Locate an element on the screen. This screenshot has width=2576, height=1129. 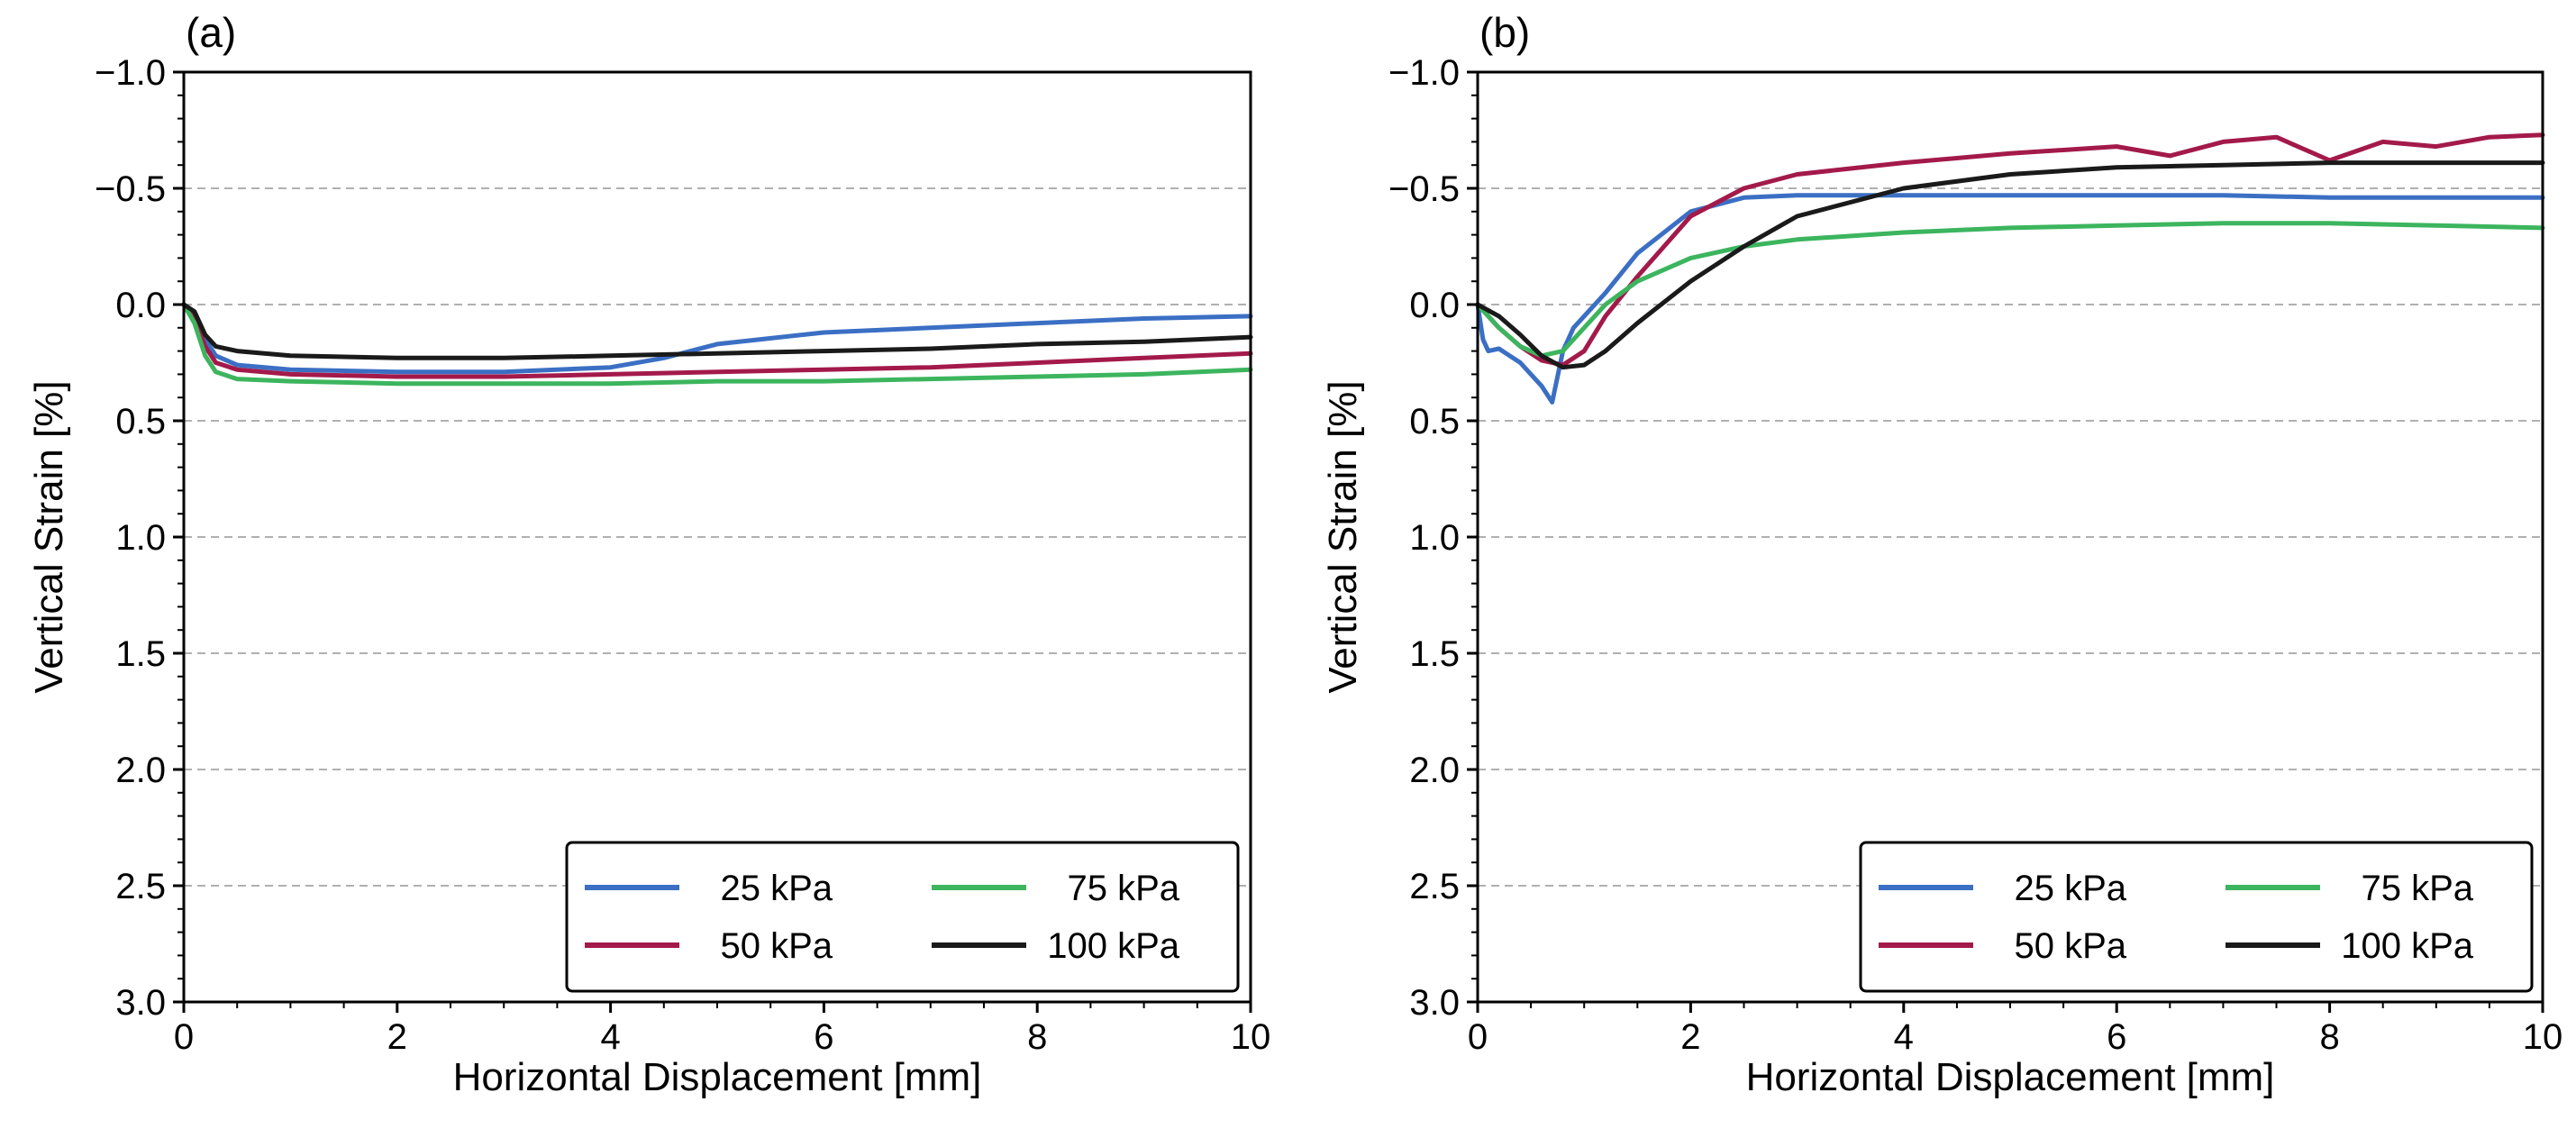
panel2-series-line-50-kpa is located at coordinates (2010, 250).